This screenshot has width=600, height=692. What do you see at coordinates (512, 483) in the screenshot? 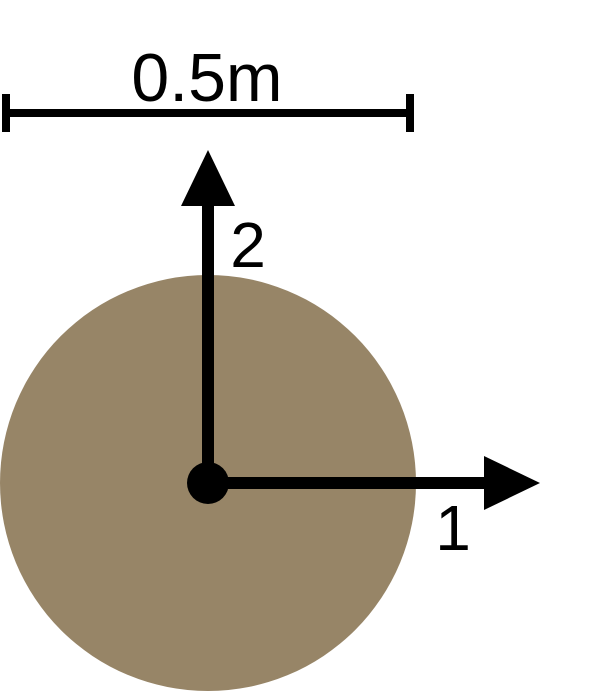
I see `axis-1-arrowhead` at bounding box center [512, 483].